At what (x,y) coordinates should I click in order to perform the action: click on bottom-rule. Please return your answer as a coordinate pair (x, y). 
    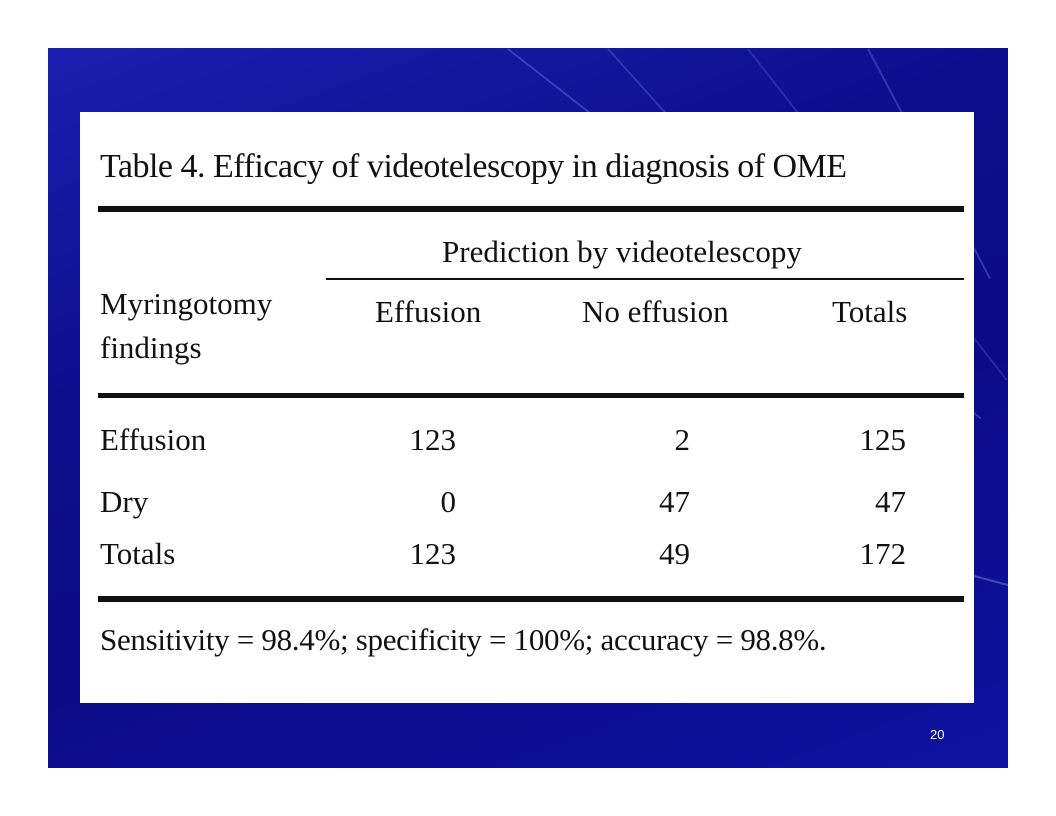
    Looking at the image, I should click on (531, 599).